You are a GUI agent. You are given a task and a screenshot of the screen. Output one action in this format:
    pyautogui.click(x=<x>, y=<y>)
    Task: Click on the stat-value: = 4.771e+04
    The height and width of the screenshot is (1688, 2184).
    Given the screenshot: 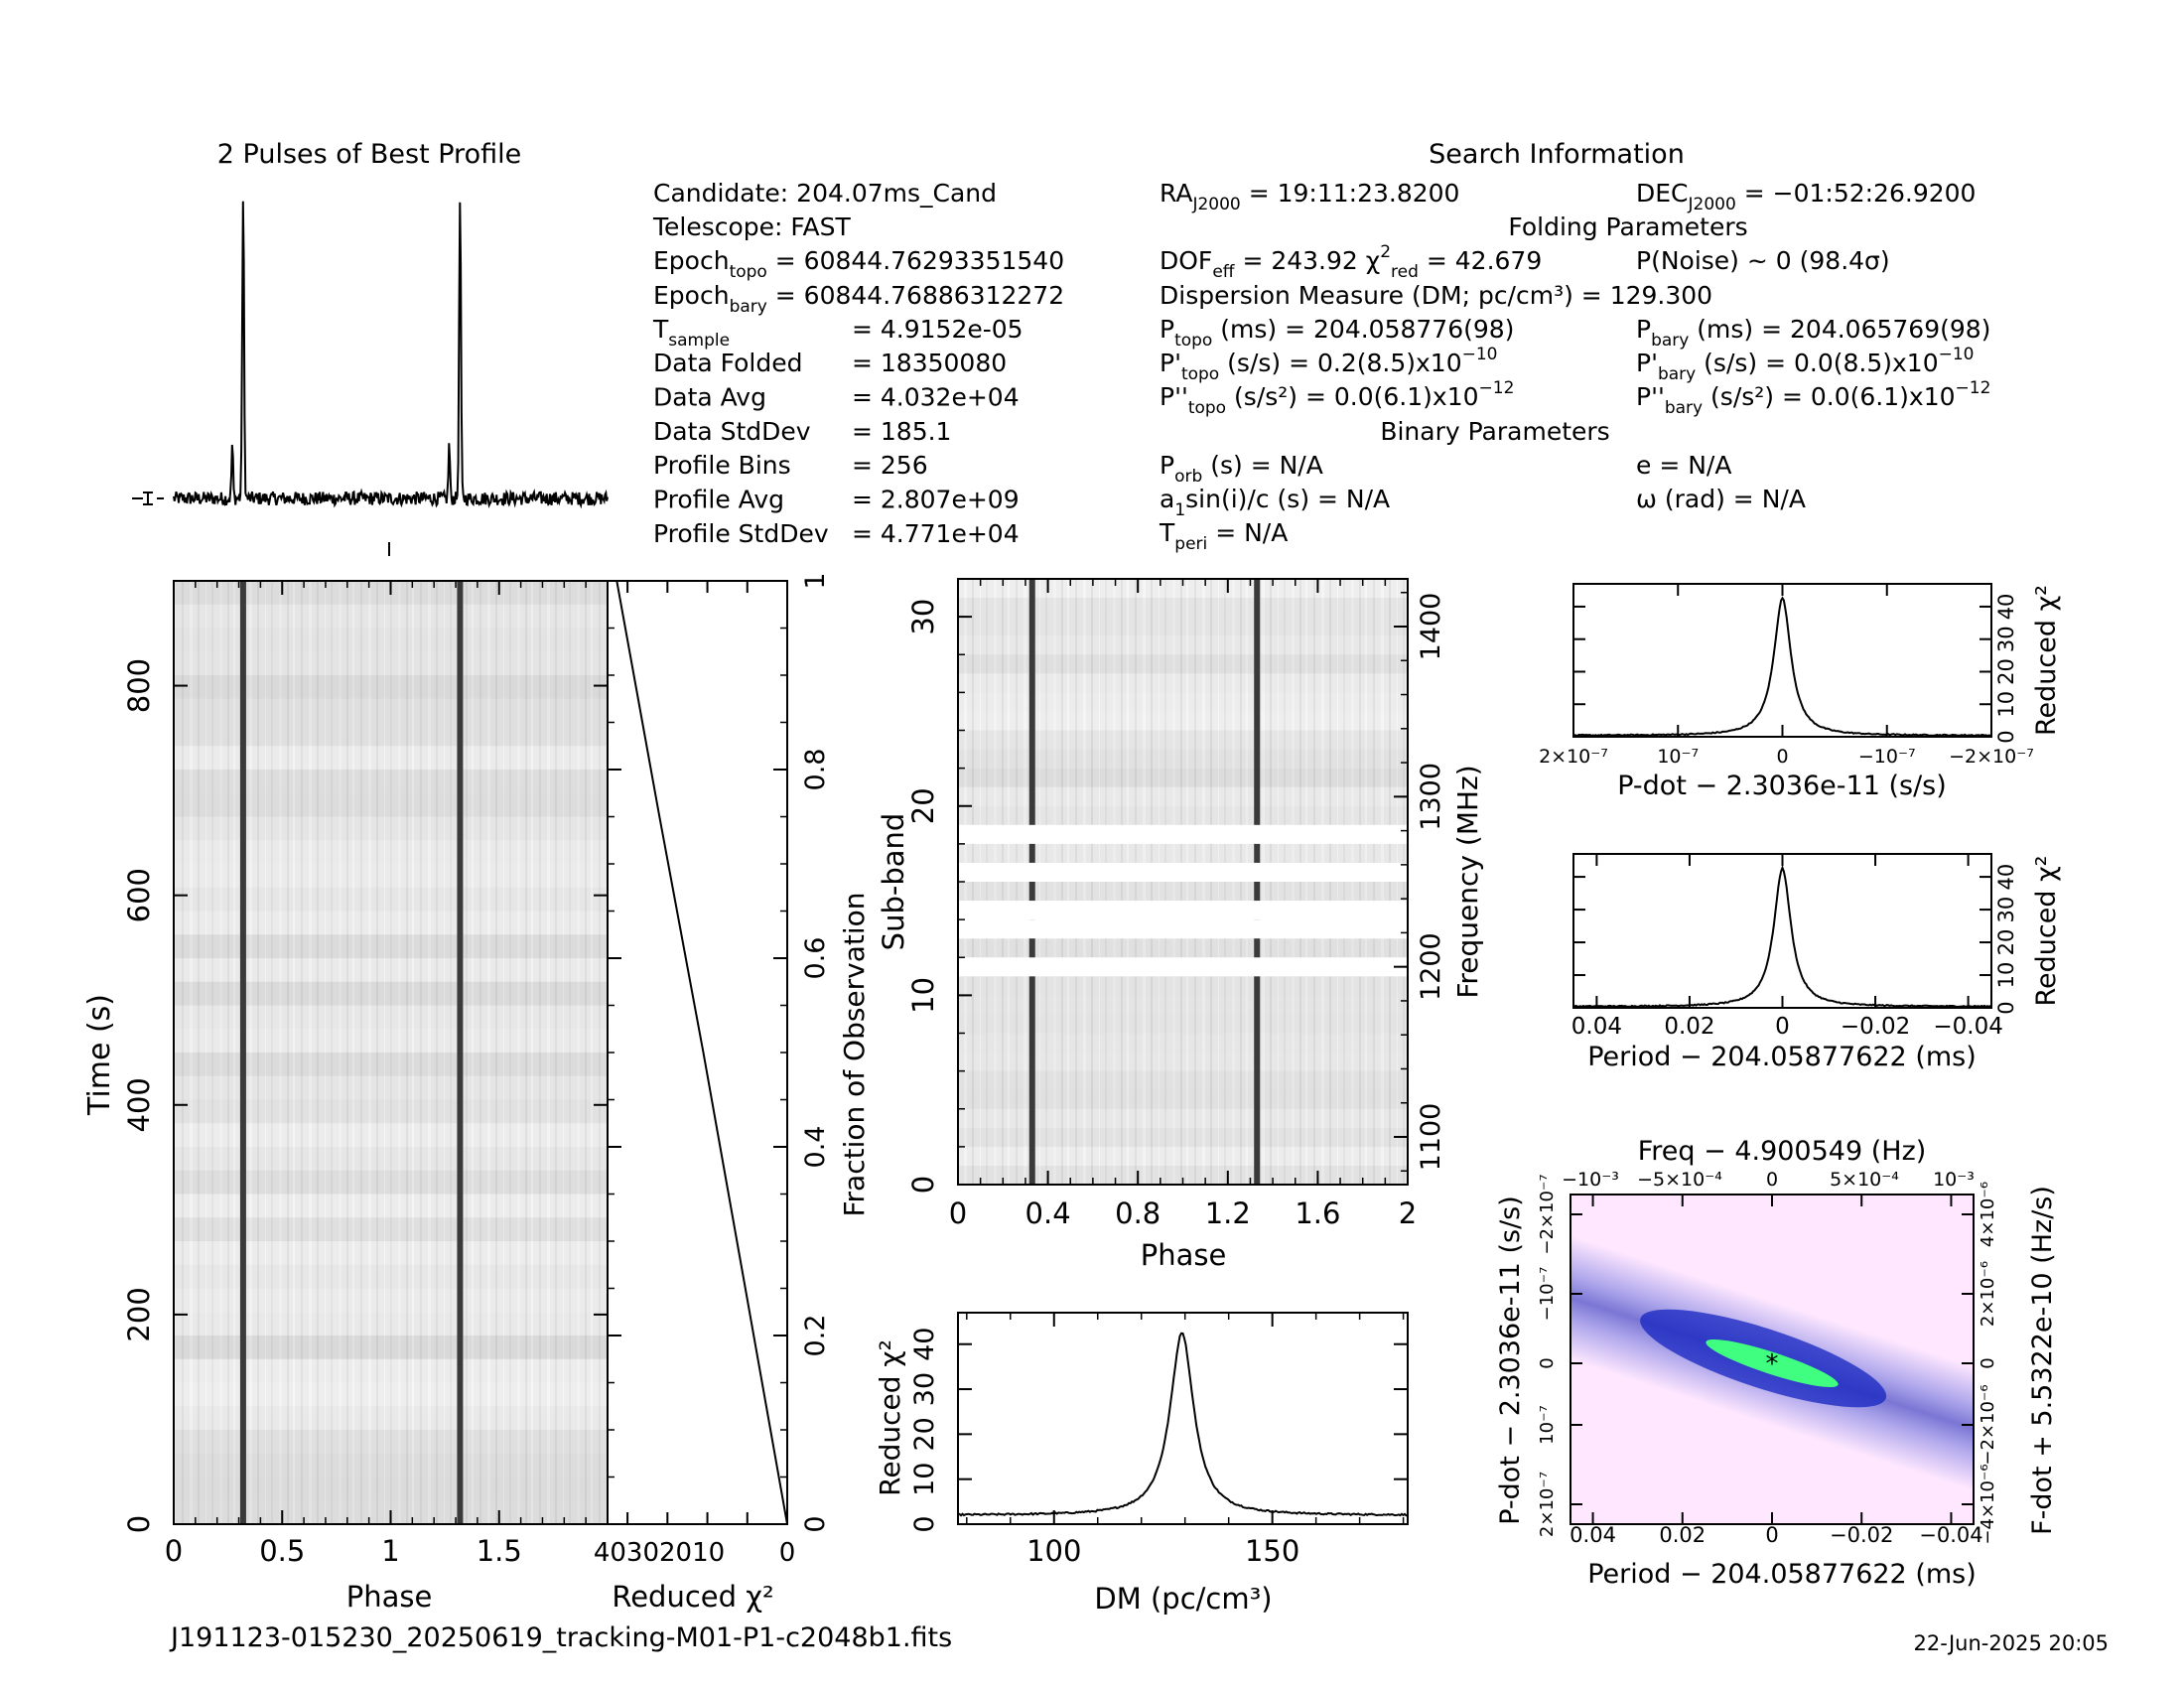 What is the action you would take?
    pyautogui.click(x=936, y=533)
    